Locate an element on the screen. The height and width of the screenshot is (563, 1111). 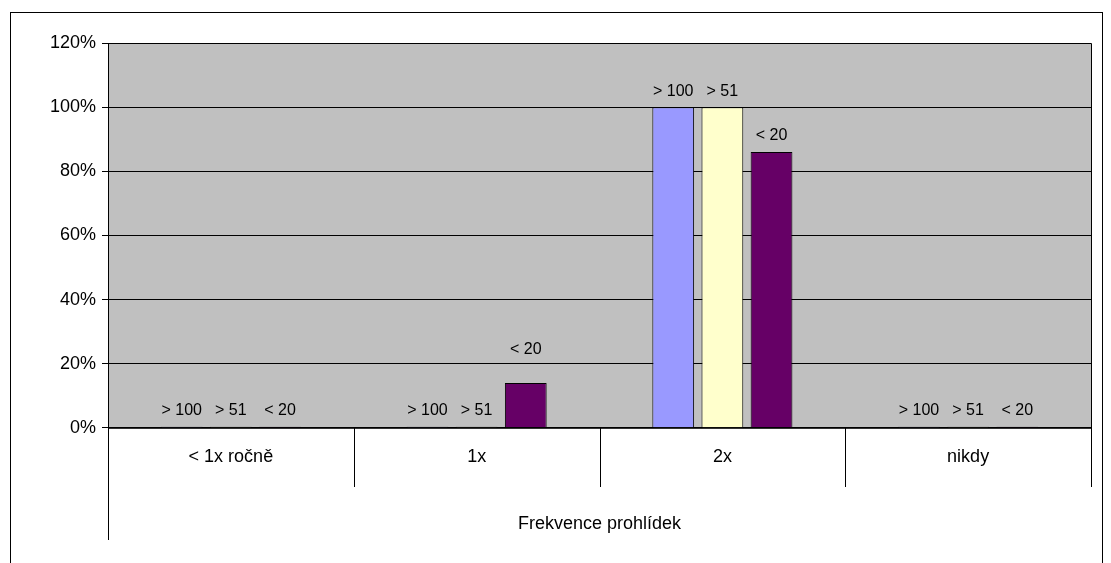
y-tick-label: 20% is located at coordinates (77, 362).